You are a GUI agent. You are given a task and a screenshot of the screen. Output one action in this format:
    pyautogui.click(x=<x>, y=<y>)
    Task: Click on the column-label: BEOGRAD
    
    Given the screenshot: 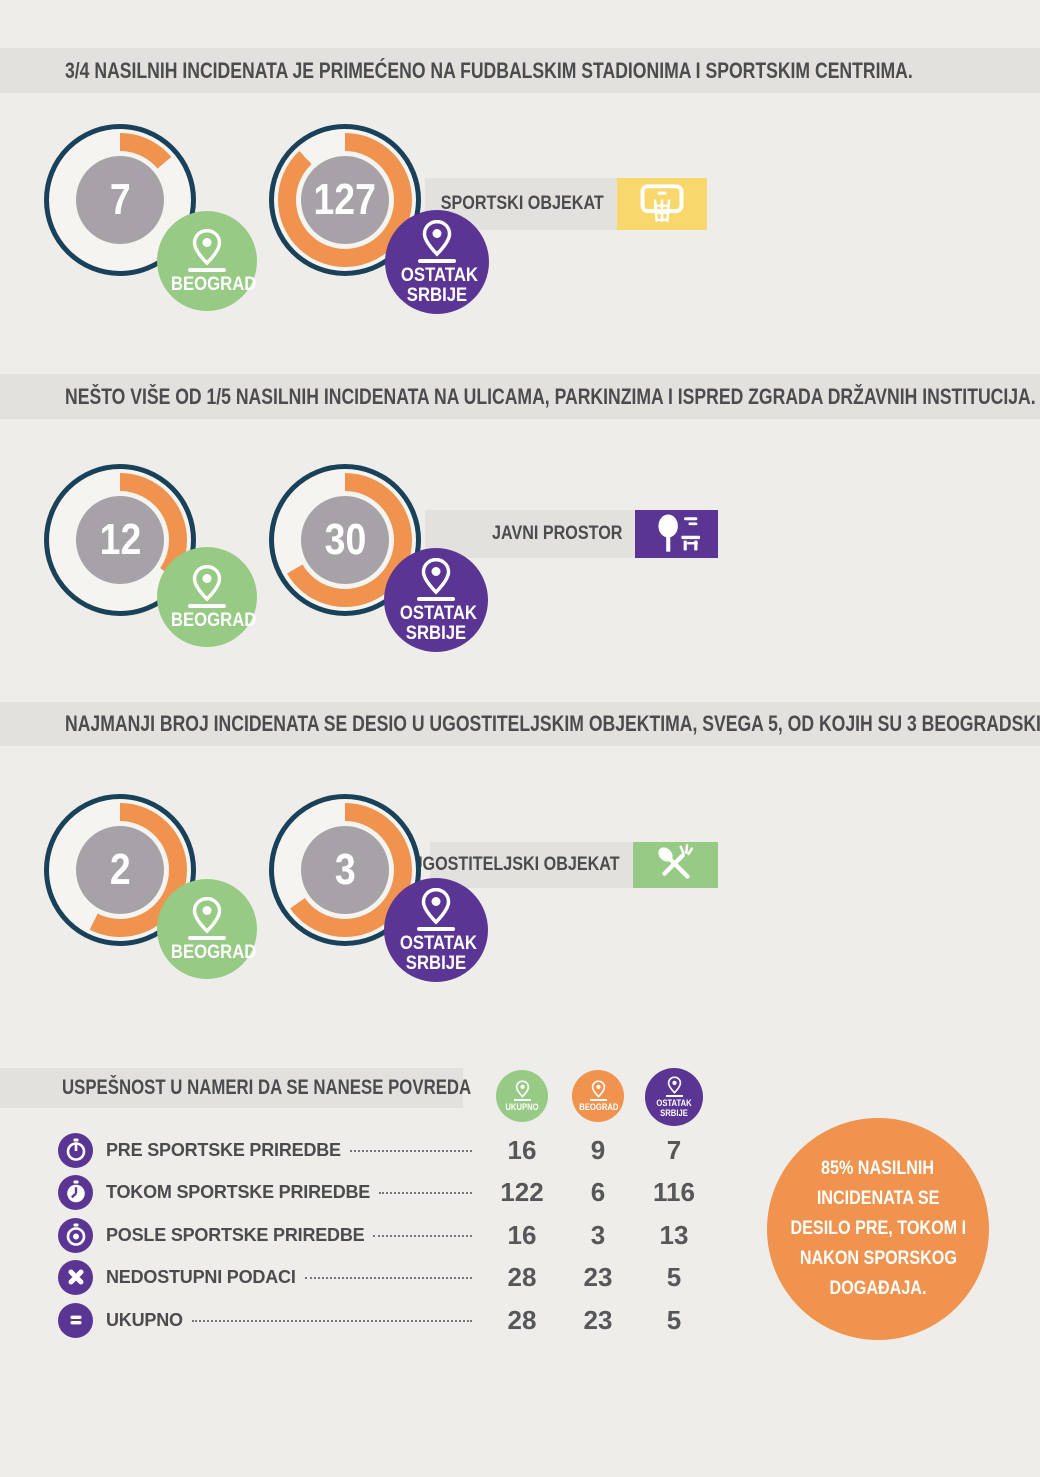 What is the action you would take?
    pyautogui.click(x=599, y=1107)
    